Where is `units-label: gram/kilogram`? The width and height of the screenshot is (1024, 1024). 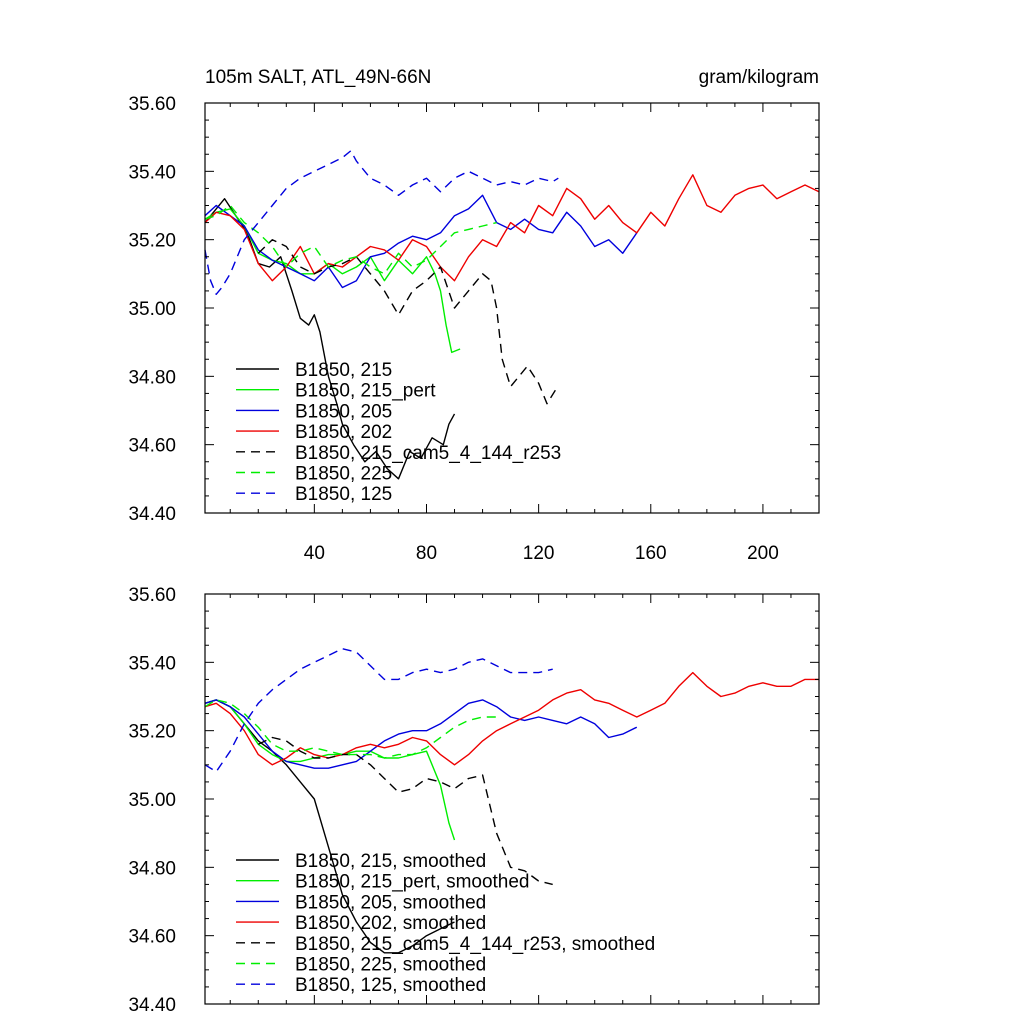 units-label: gram/kilogram is located at coordinates (759, 77).